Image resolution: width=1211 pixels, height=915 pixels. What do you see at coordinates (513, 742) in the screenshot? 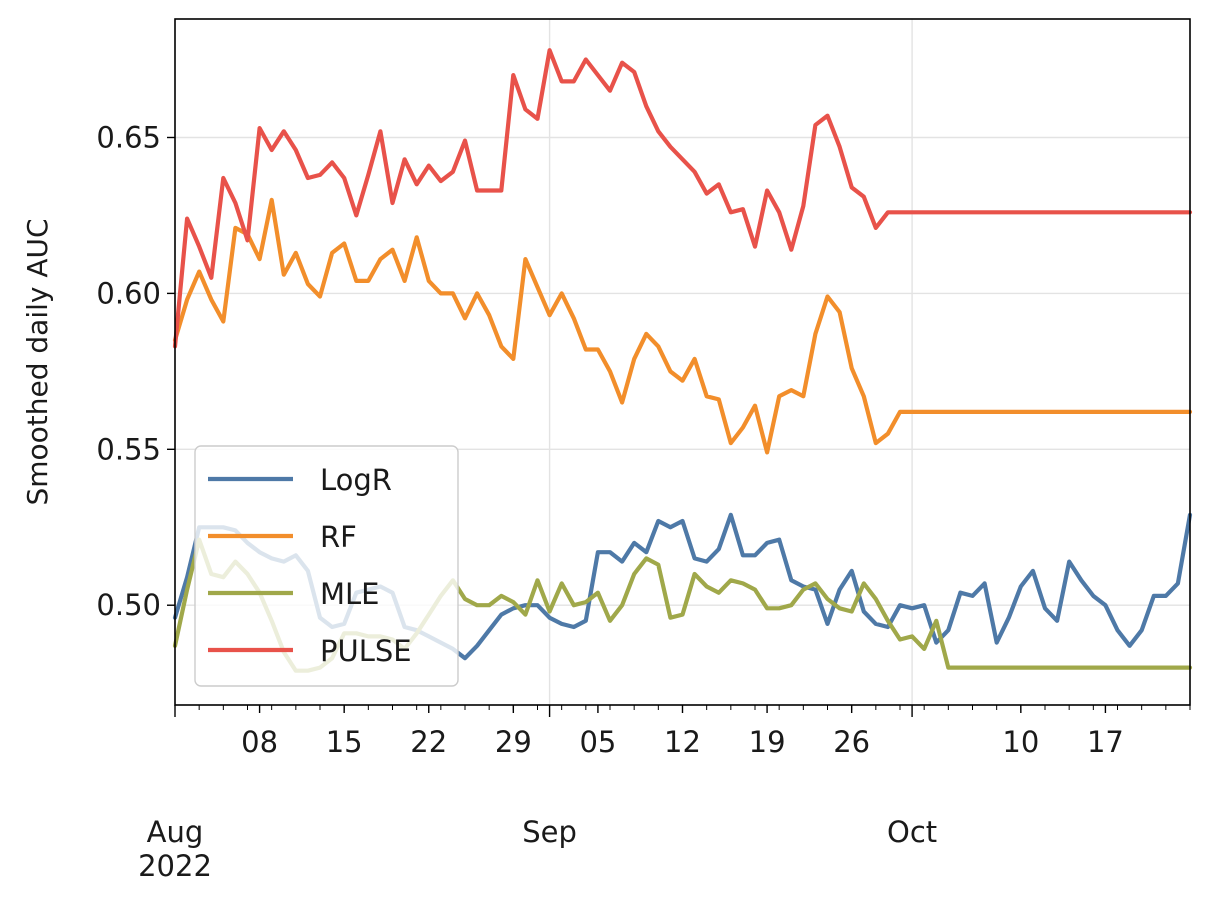
I see `x-tick-label: 29` at bounding box center [513, 742].